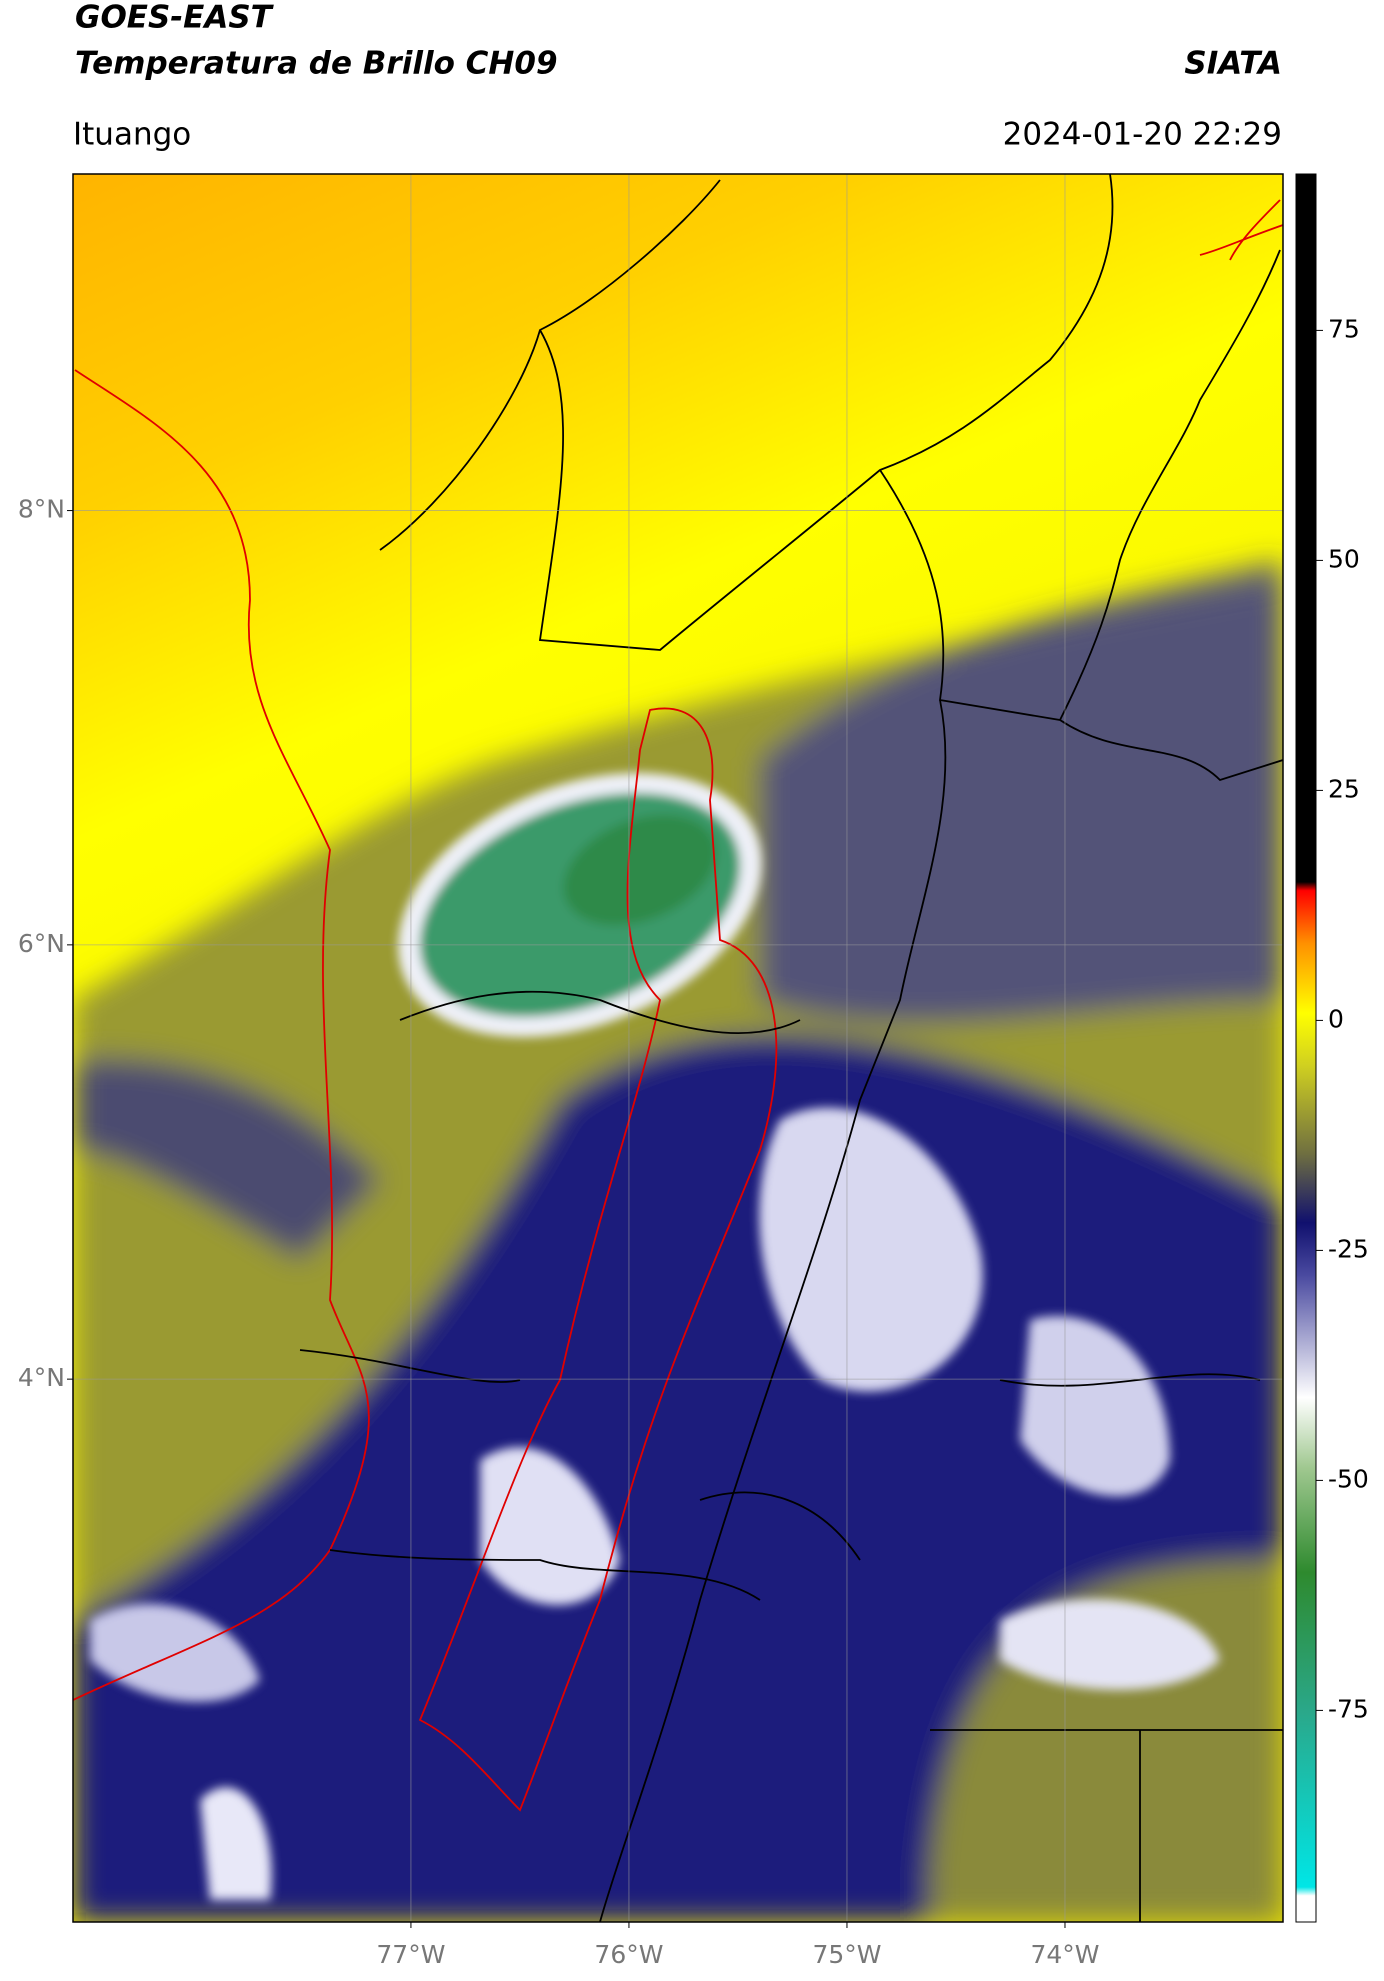 This screenshot has width=1384, height=1981. Describe the element at coordinates (1233, 64) in the screenshot. I see `source: SIATA` at that location.